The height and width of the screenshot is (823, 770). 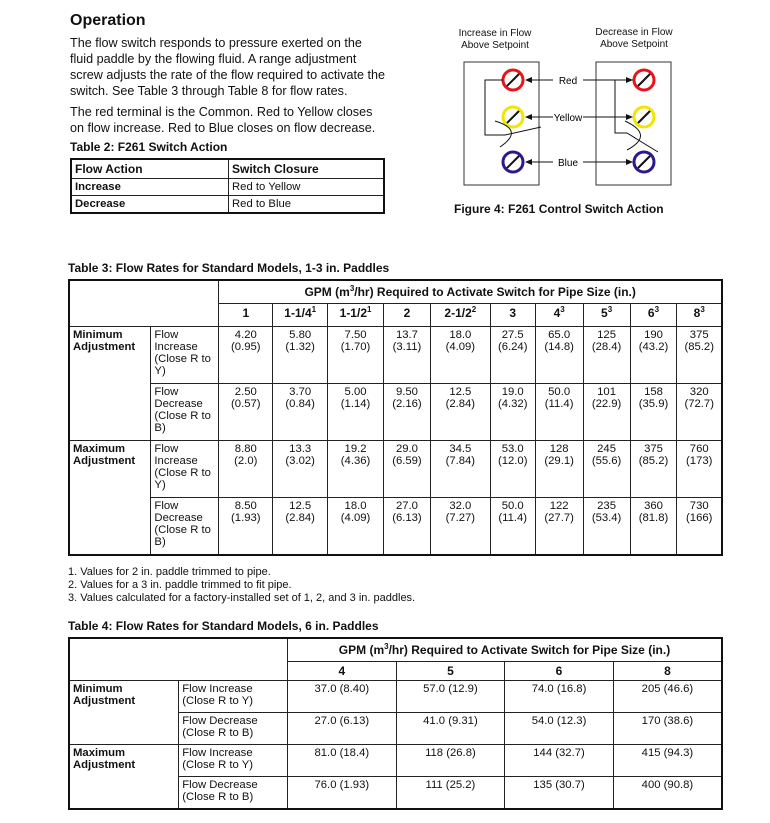 What do you see at coordinates (149, 204) in the screenshot?
I see `table2-cell: Decrease` at bounding box center [149, 204].